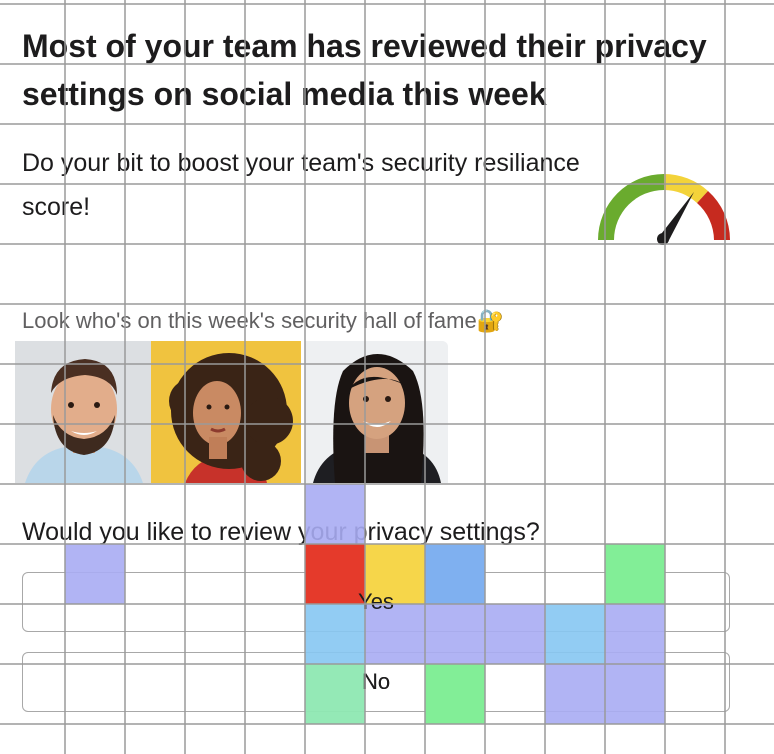 This screenshot has width=774, height=754. I want to click on speedometer-gauge-icon, so click(664, 209).